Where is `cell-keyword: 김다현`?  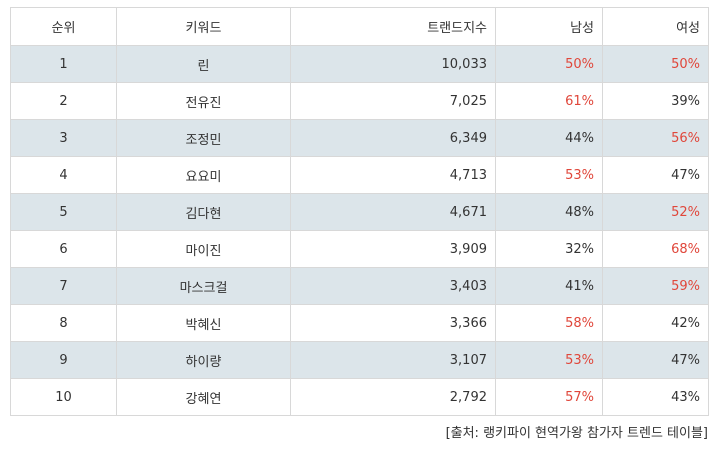 cell-keyword: 김다현 is located at coordinates (203, 212).